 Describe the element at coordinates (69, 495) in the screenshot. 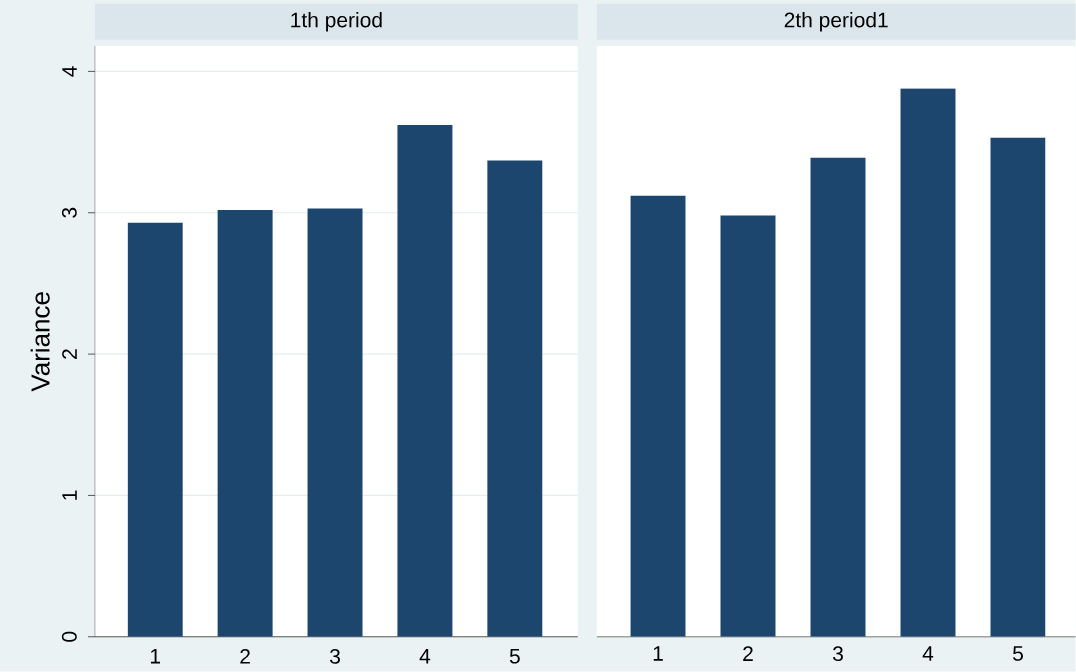

I see `y-tick-label: 1` at that location.